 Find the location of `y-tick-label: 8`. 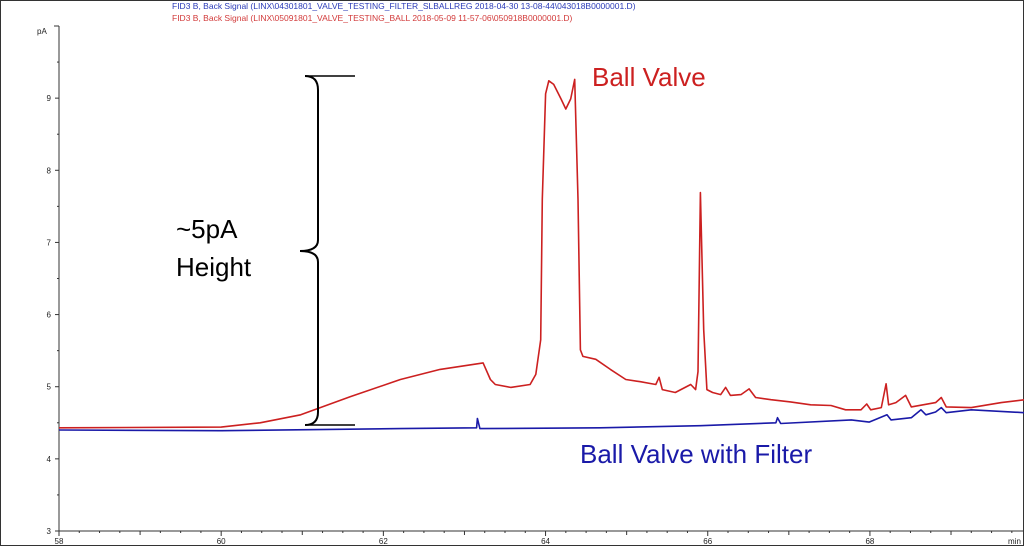

y-tick-label: 8 is located at coordinates (49, 170).